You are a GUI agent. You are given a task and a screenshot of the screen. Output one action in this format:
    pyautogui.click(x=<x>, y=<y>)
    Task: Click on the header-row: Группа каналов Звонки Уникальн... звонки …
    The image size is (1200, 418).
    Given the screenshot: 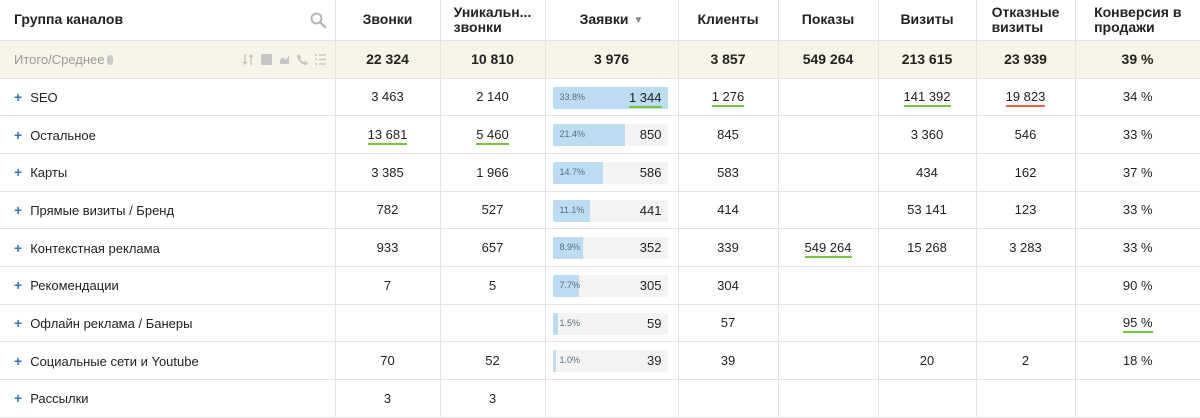 What is the action you would take?
    pyautogui.click(x=600, y=20)
    